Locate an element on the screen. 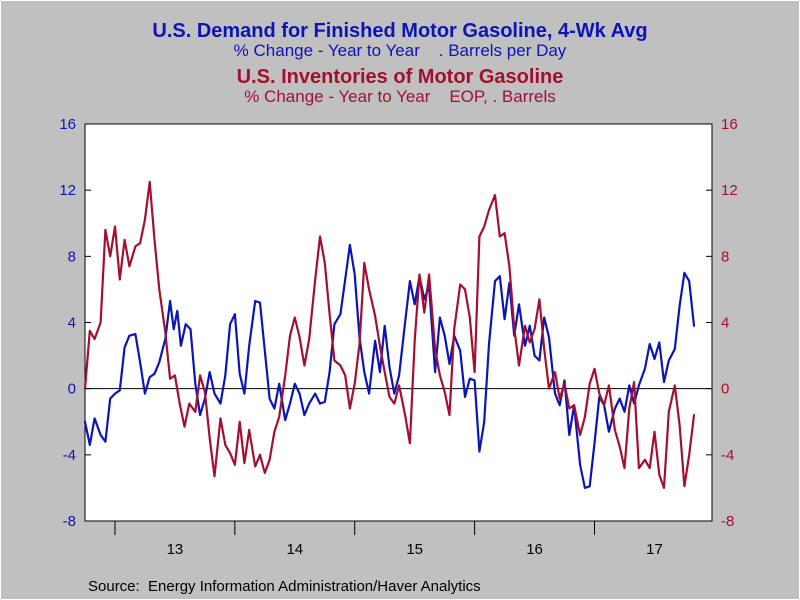 This screenshot has width=800, height=600. y-tick-label-right: 12 is located at coordinates (729, 190).